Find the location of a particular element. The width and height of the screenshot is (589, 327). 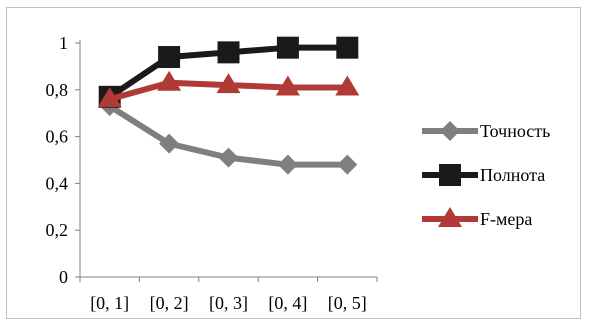

legend-label: Полнота is located at coordinates (512, 175).